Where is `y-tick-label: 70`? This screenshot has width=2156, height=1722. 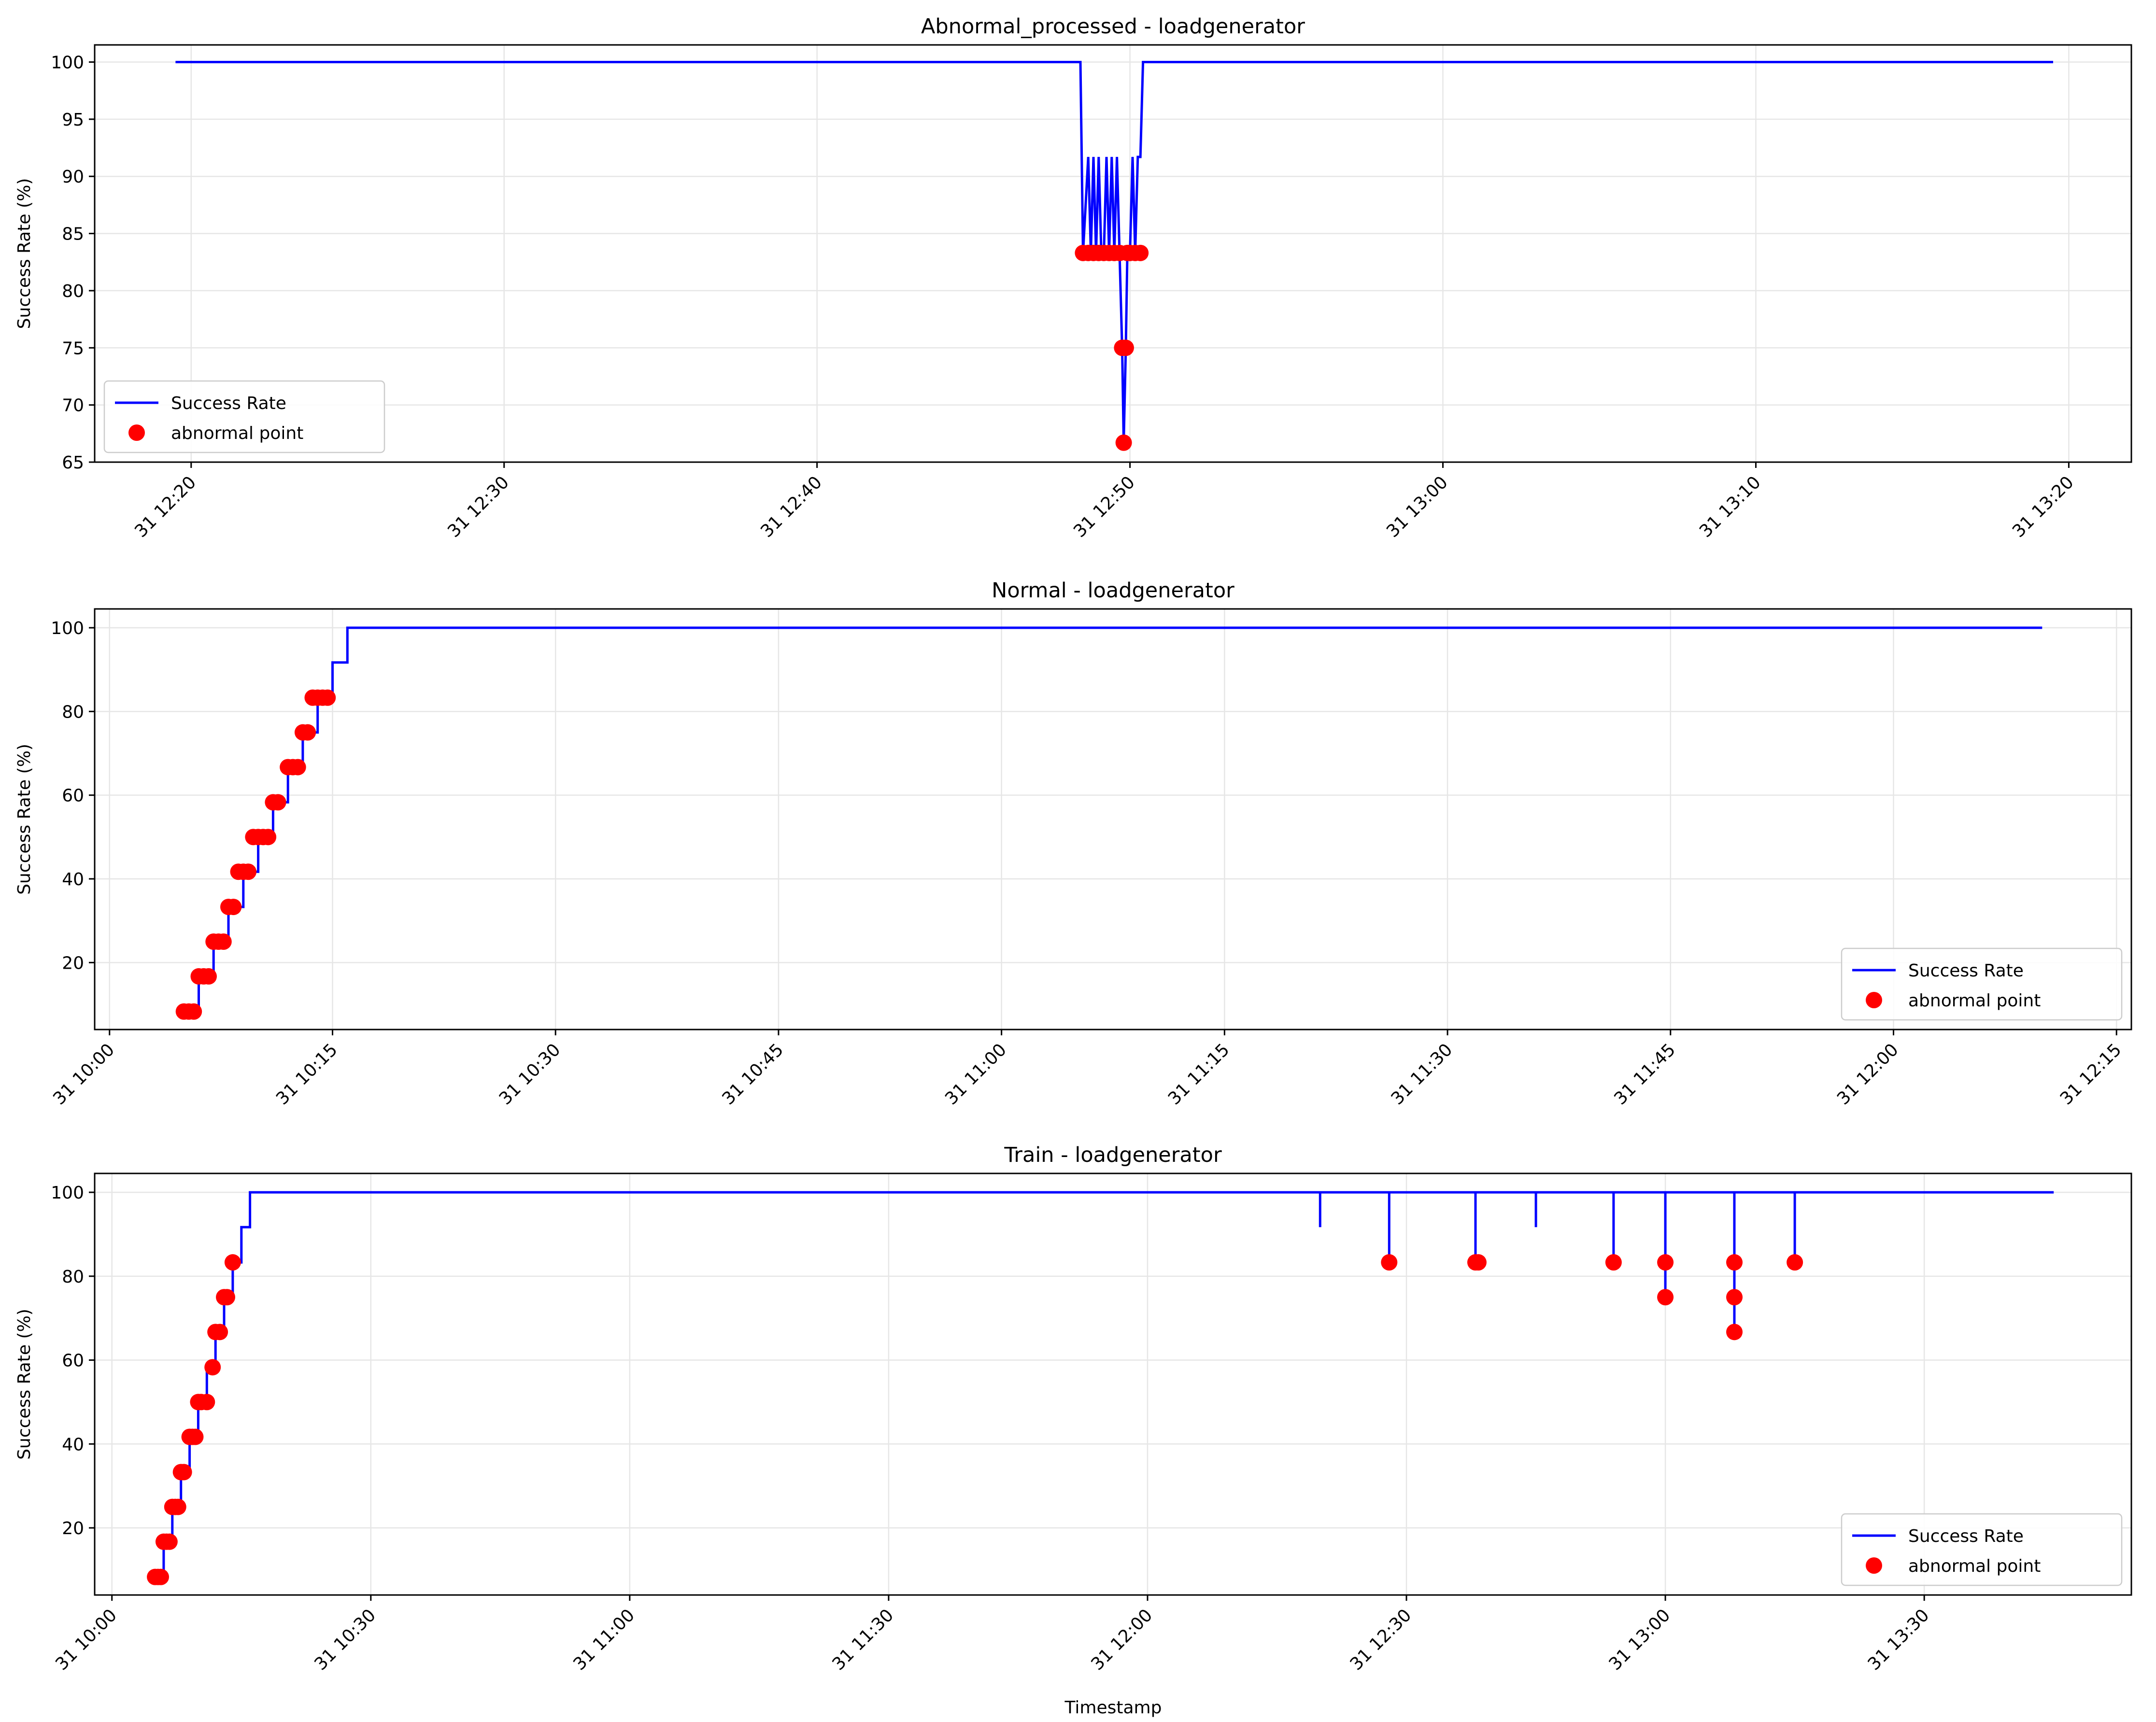 y-tick-label: 70 is located at coordinates (73, 406).